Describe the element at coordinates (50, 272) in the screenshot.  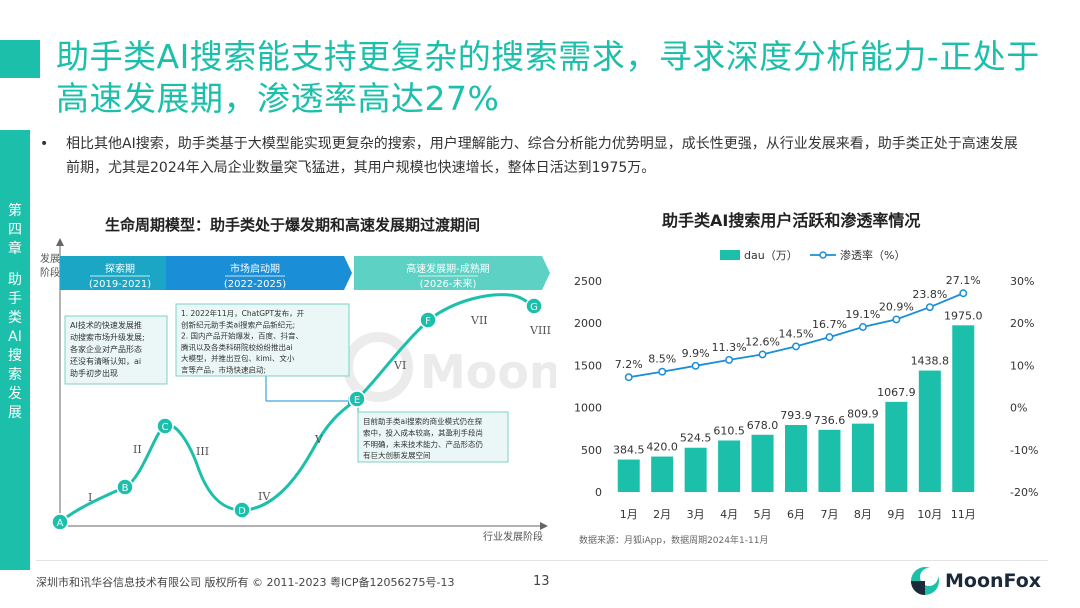
I see `y-axis-label-2: 阶段` at that location.